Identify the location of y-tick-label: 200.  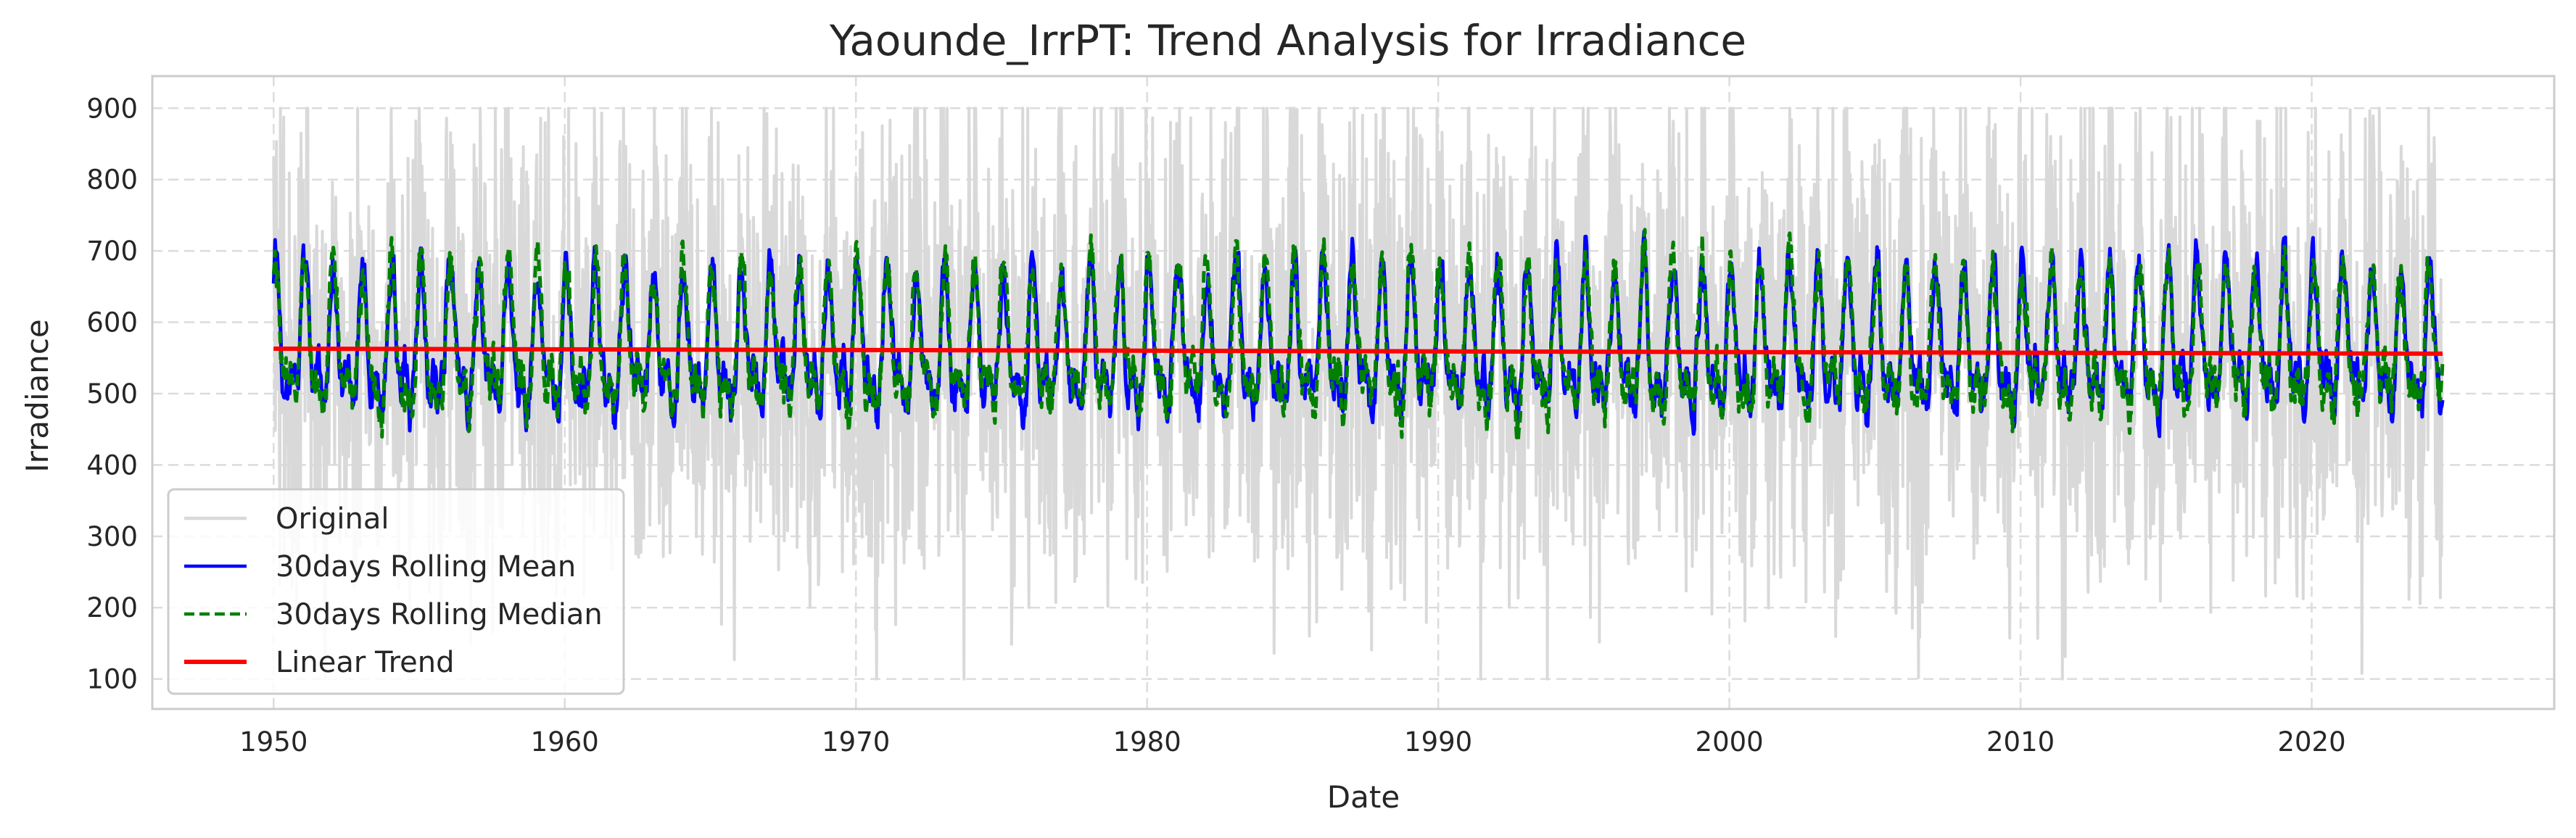
(112, 607).